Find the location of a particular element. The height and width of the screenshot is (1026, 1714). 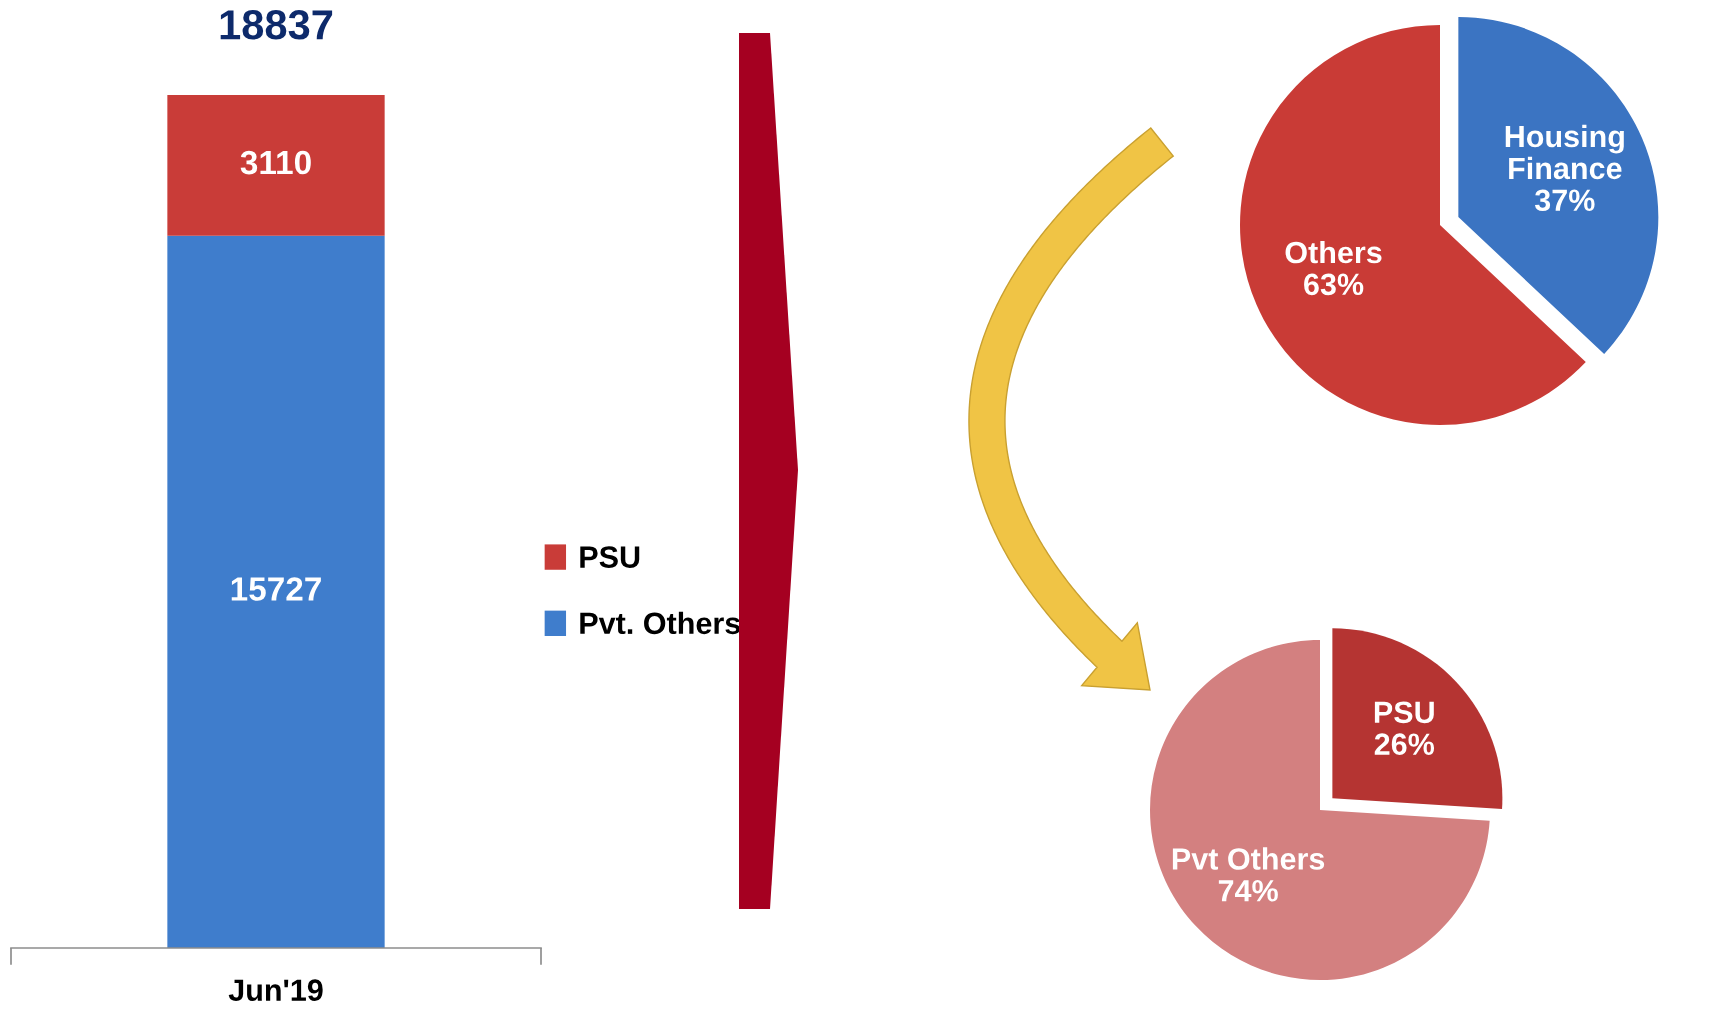

slice-label: Others is located at coordinates (1333, 252).